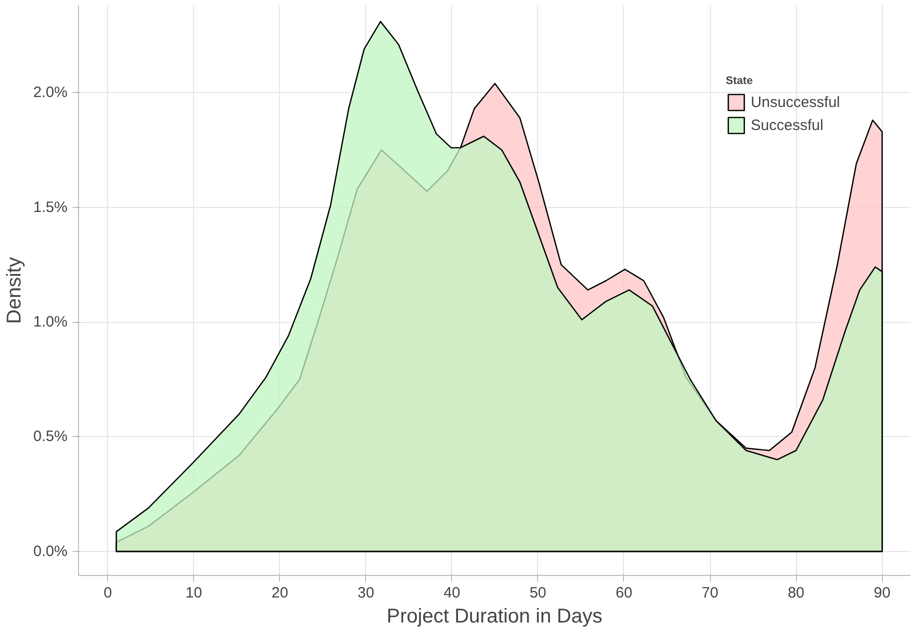 The image size is (922, 637). Describe the element at coordinates (787, 125) in the screenshot. I see `legend-label: Successful` at that location.